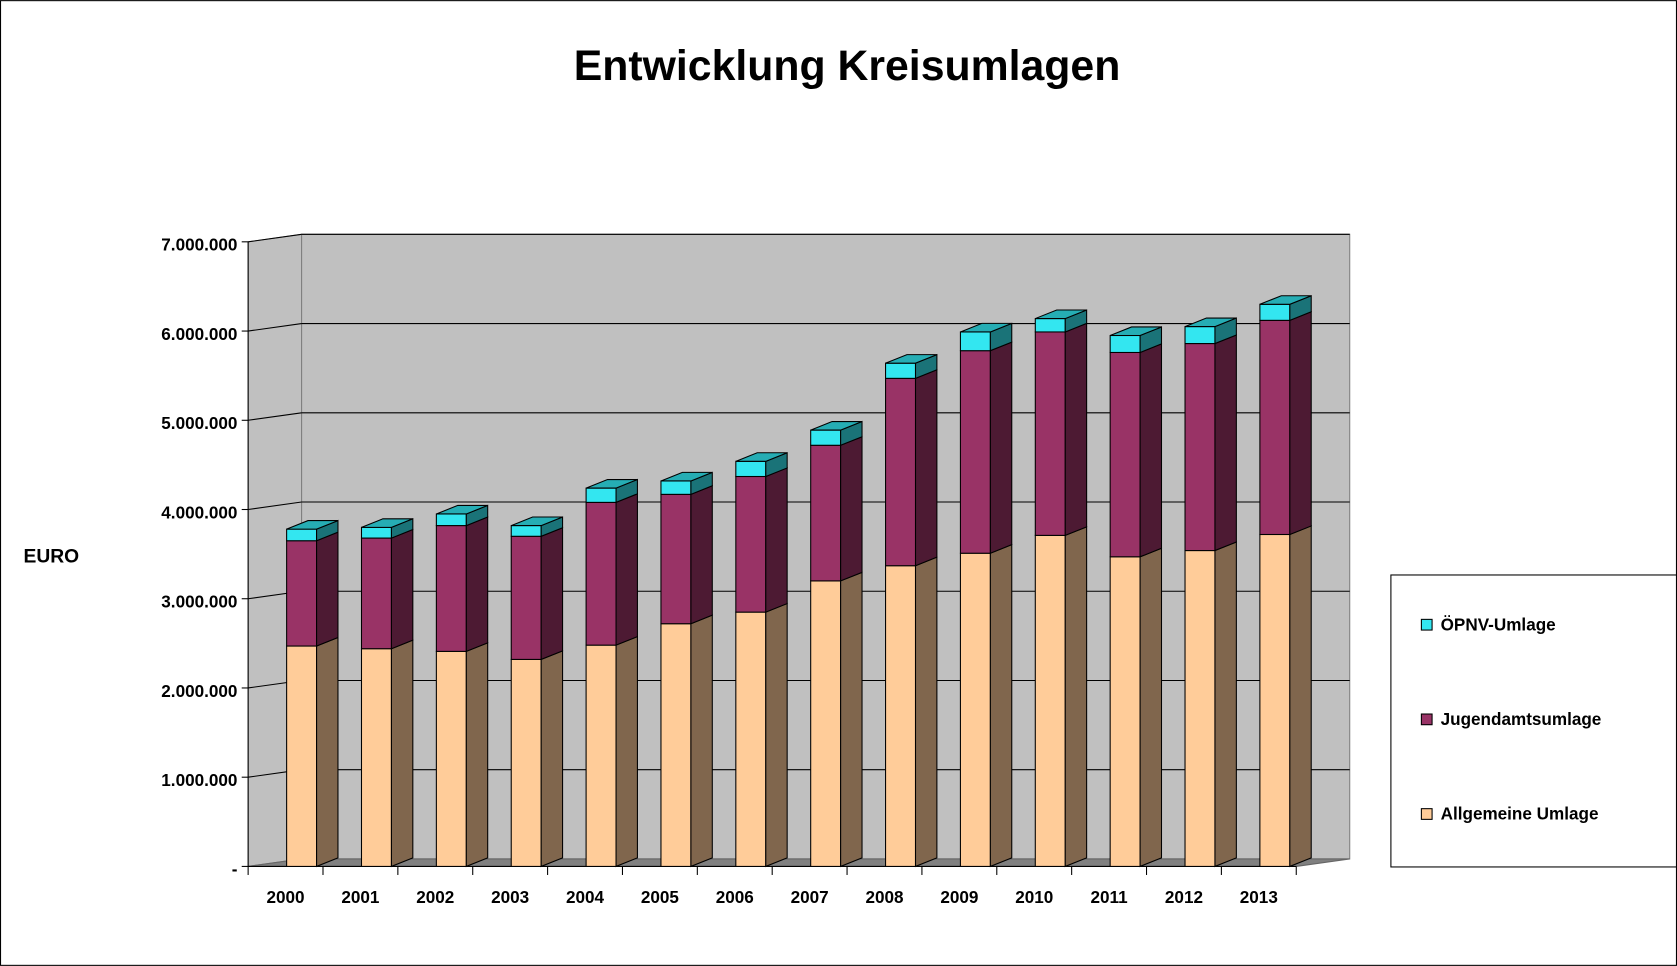 The height and width of the screenshot is (966, 1677). Describe the element at coordinates (847, 66) in the screenshot. I see `chart-title: Entwicklung Kreisumlagen` at that location.